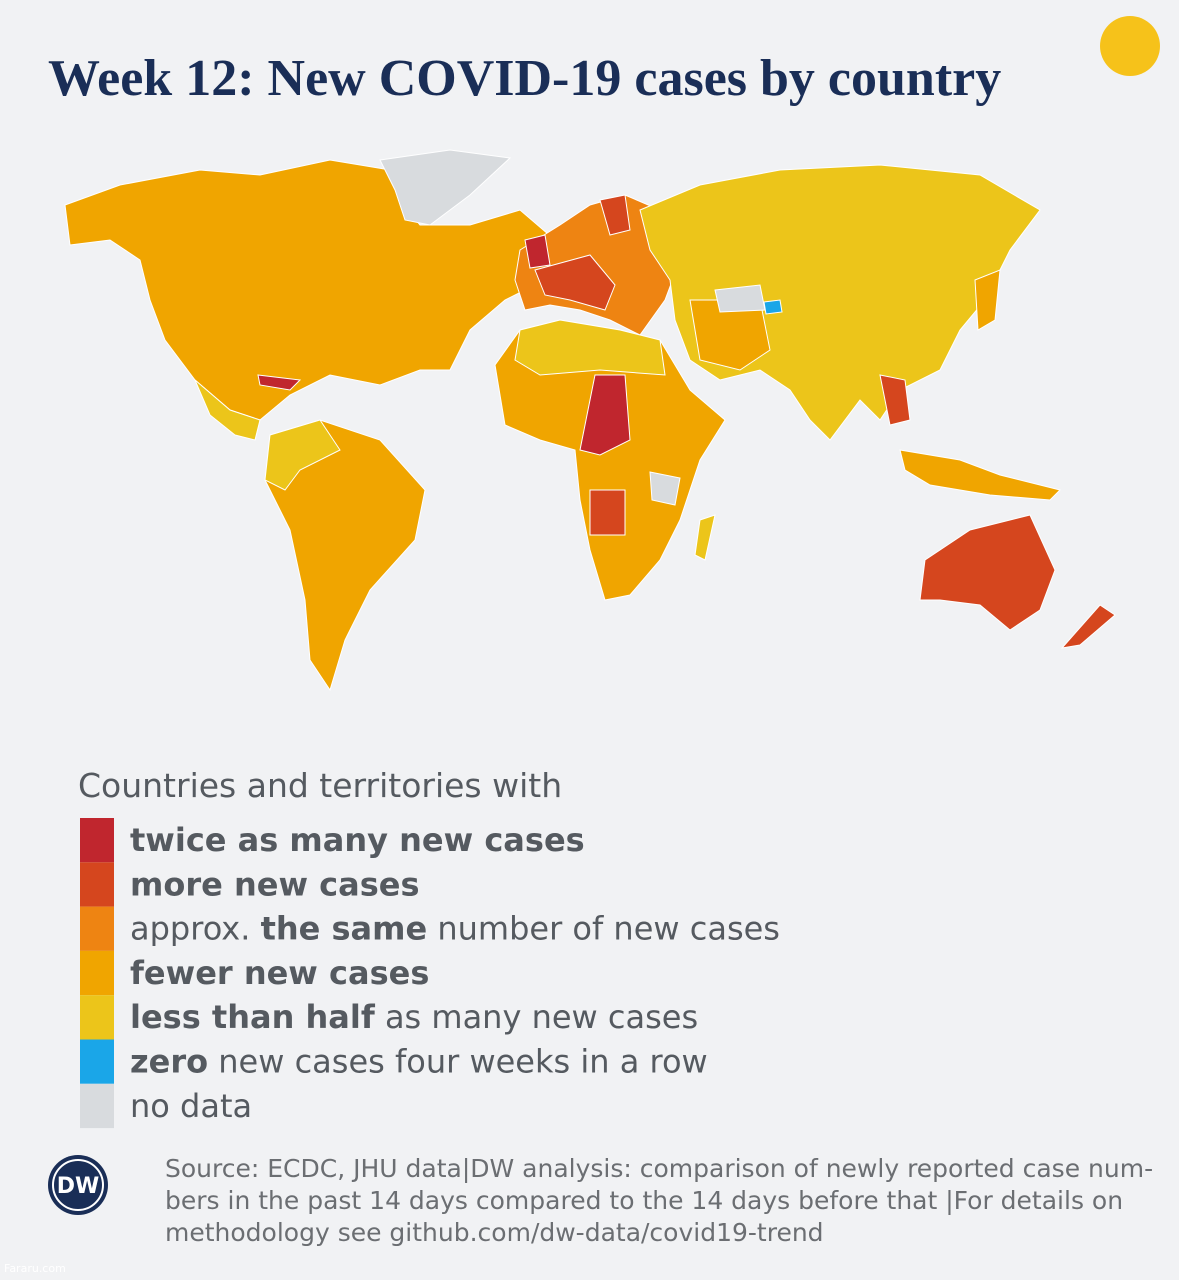 This screenshot has width=1179, height=1280. I want to click on south-america-north, so click(302, 455).